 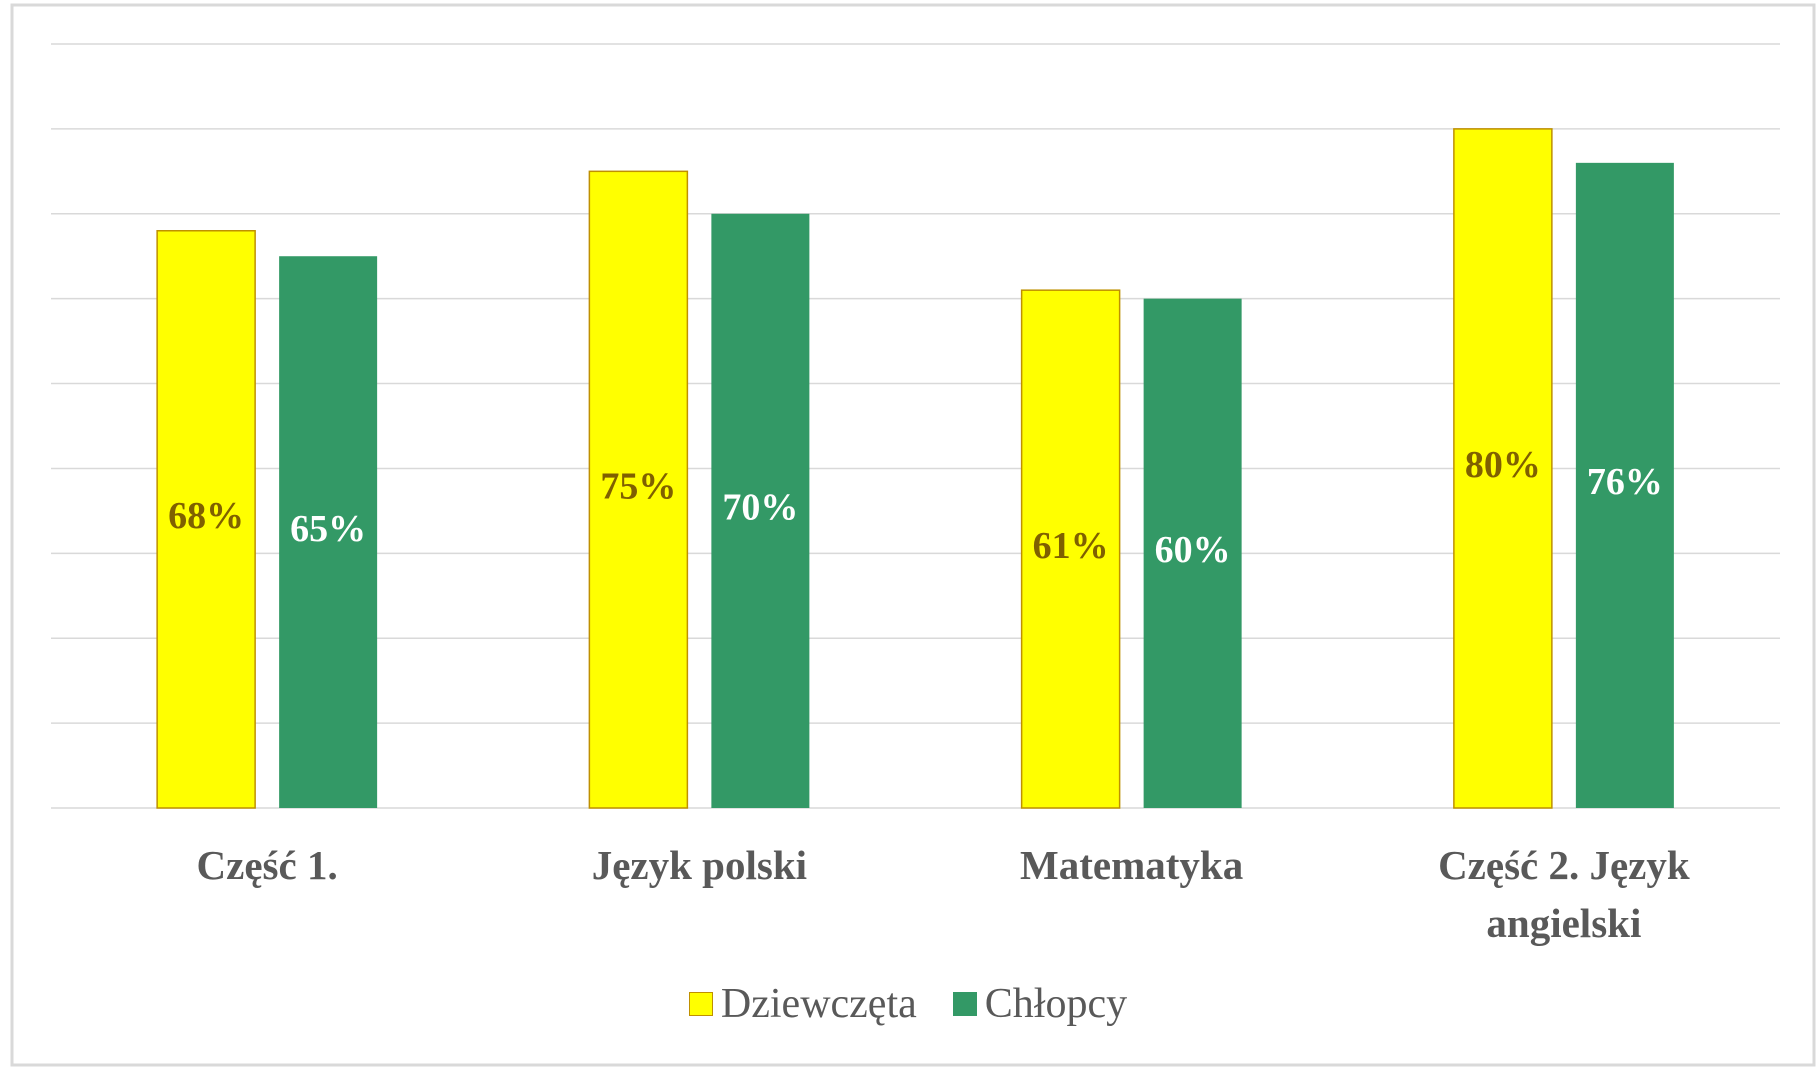 What do you see at coordinates (267, 865) in the screenshot?
I see `x-tick-label: Część 1.` at bounding box center [267, 865].